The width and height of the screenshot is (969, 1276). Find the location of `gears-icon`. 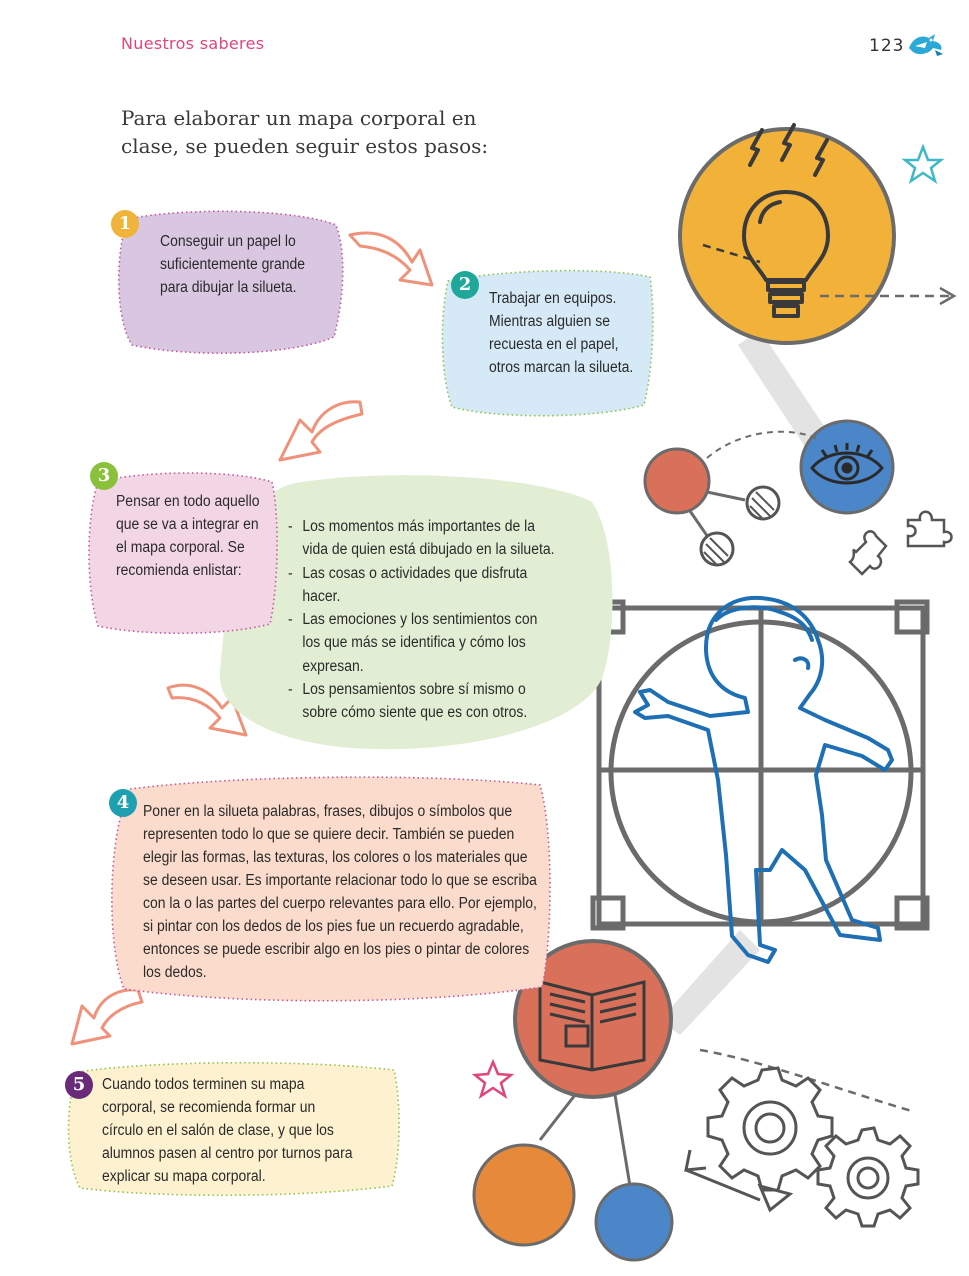

gears-icon is located at coordinates (802, 1147).